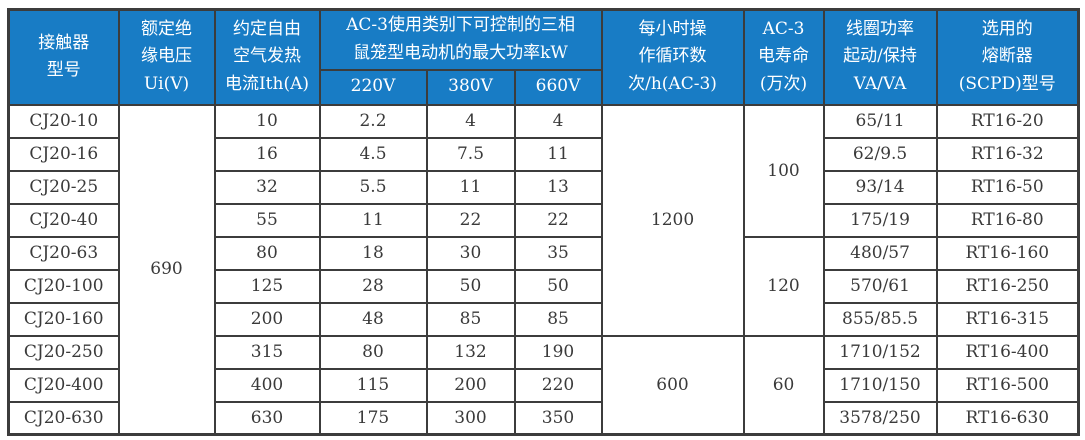 The height and width of the screenshot is (440, 1085). I want to click on header-free-air-thermal-current: 约定自由 空气发热 电流Ith(A), so click(267, 57).